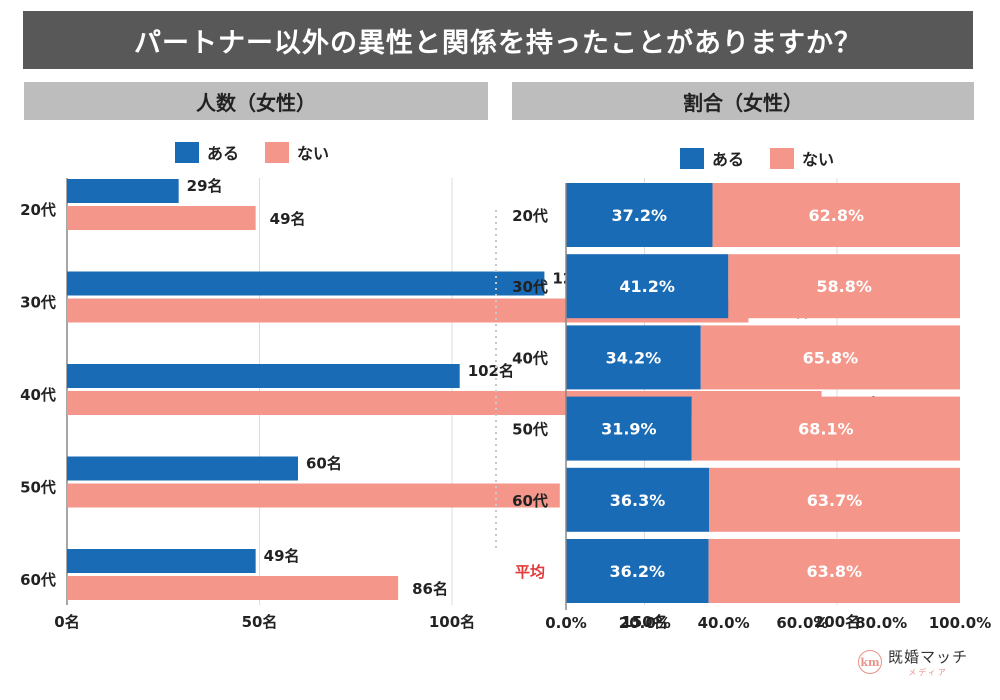 The height and width of the screenshot is (700, 1000). What do you see at coordinates (802, 623) in the screenshot?
I see `right-xtick-label: 60.0%` at bounding box center [802, 623].